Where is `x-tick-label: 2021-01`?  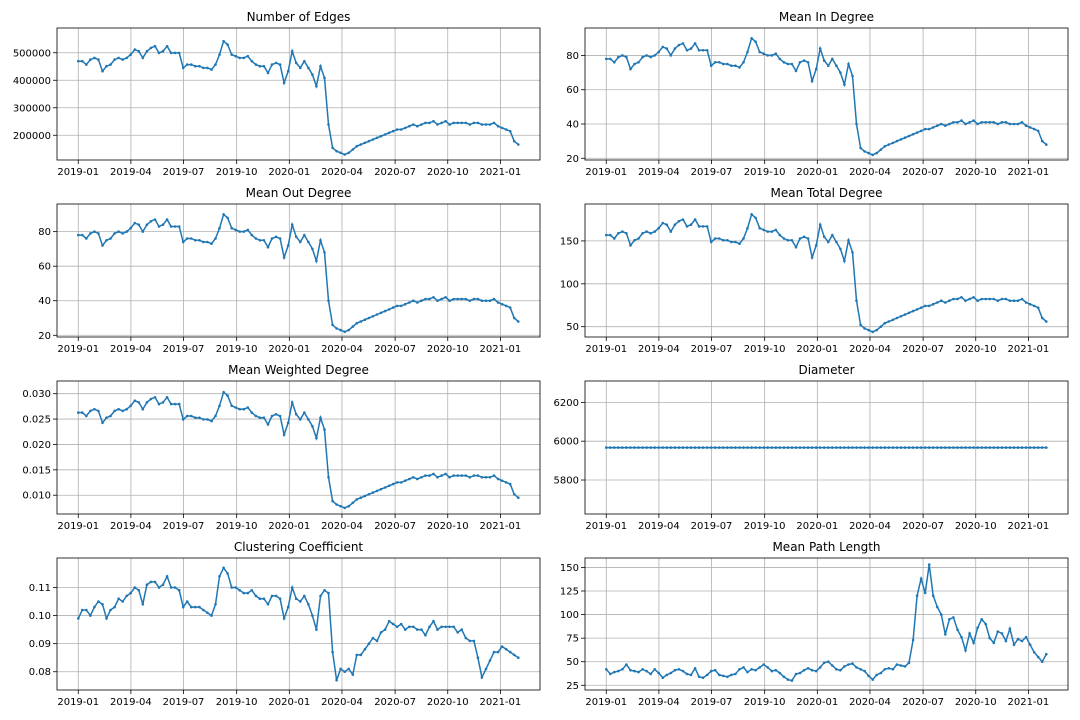
x-tick-label: 2021-01 is located at coordinates (1028, 526).